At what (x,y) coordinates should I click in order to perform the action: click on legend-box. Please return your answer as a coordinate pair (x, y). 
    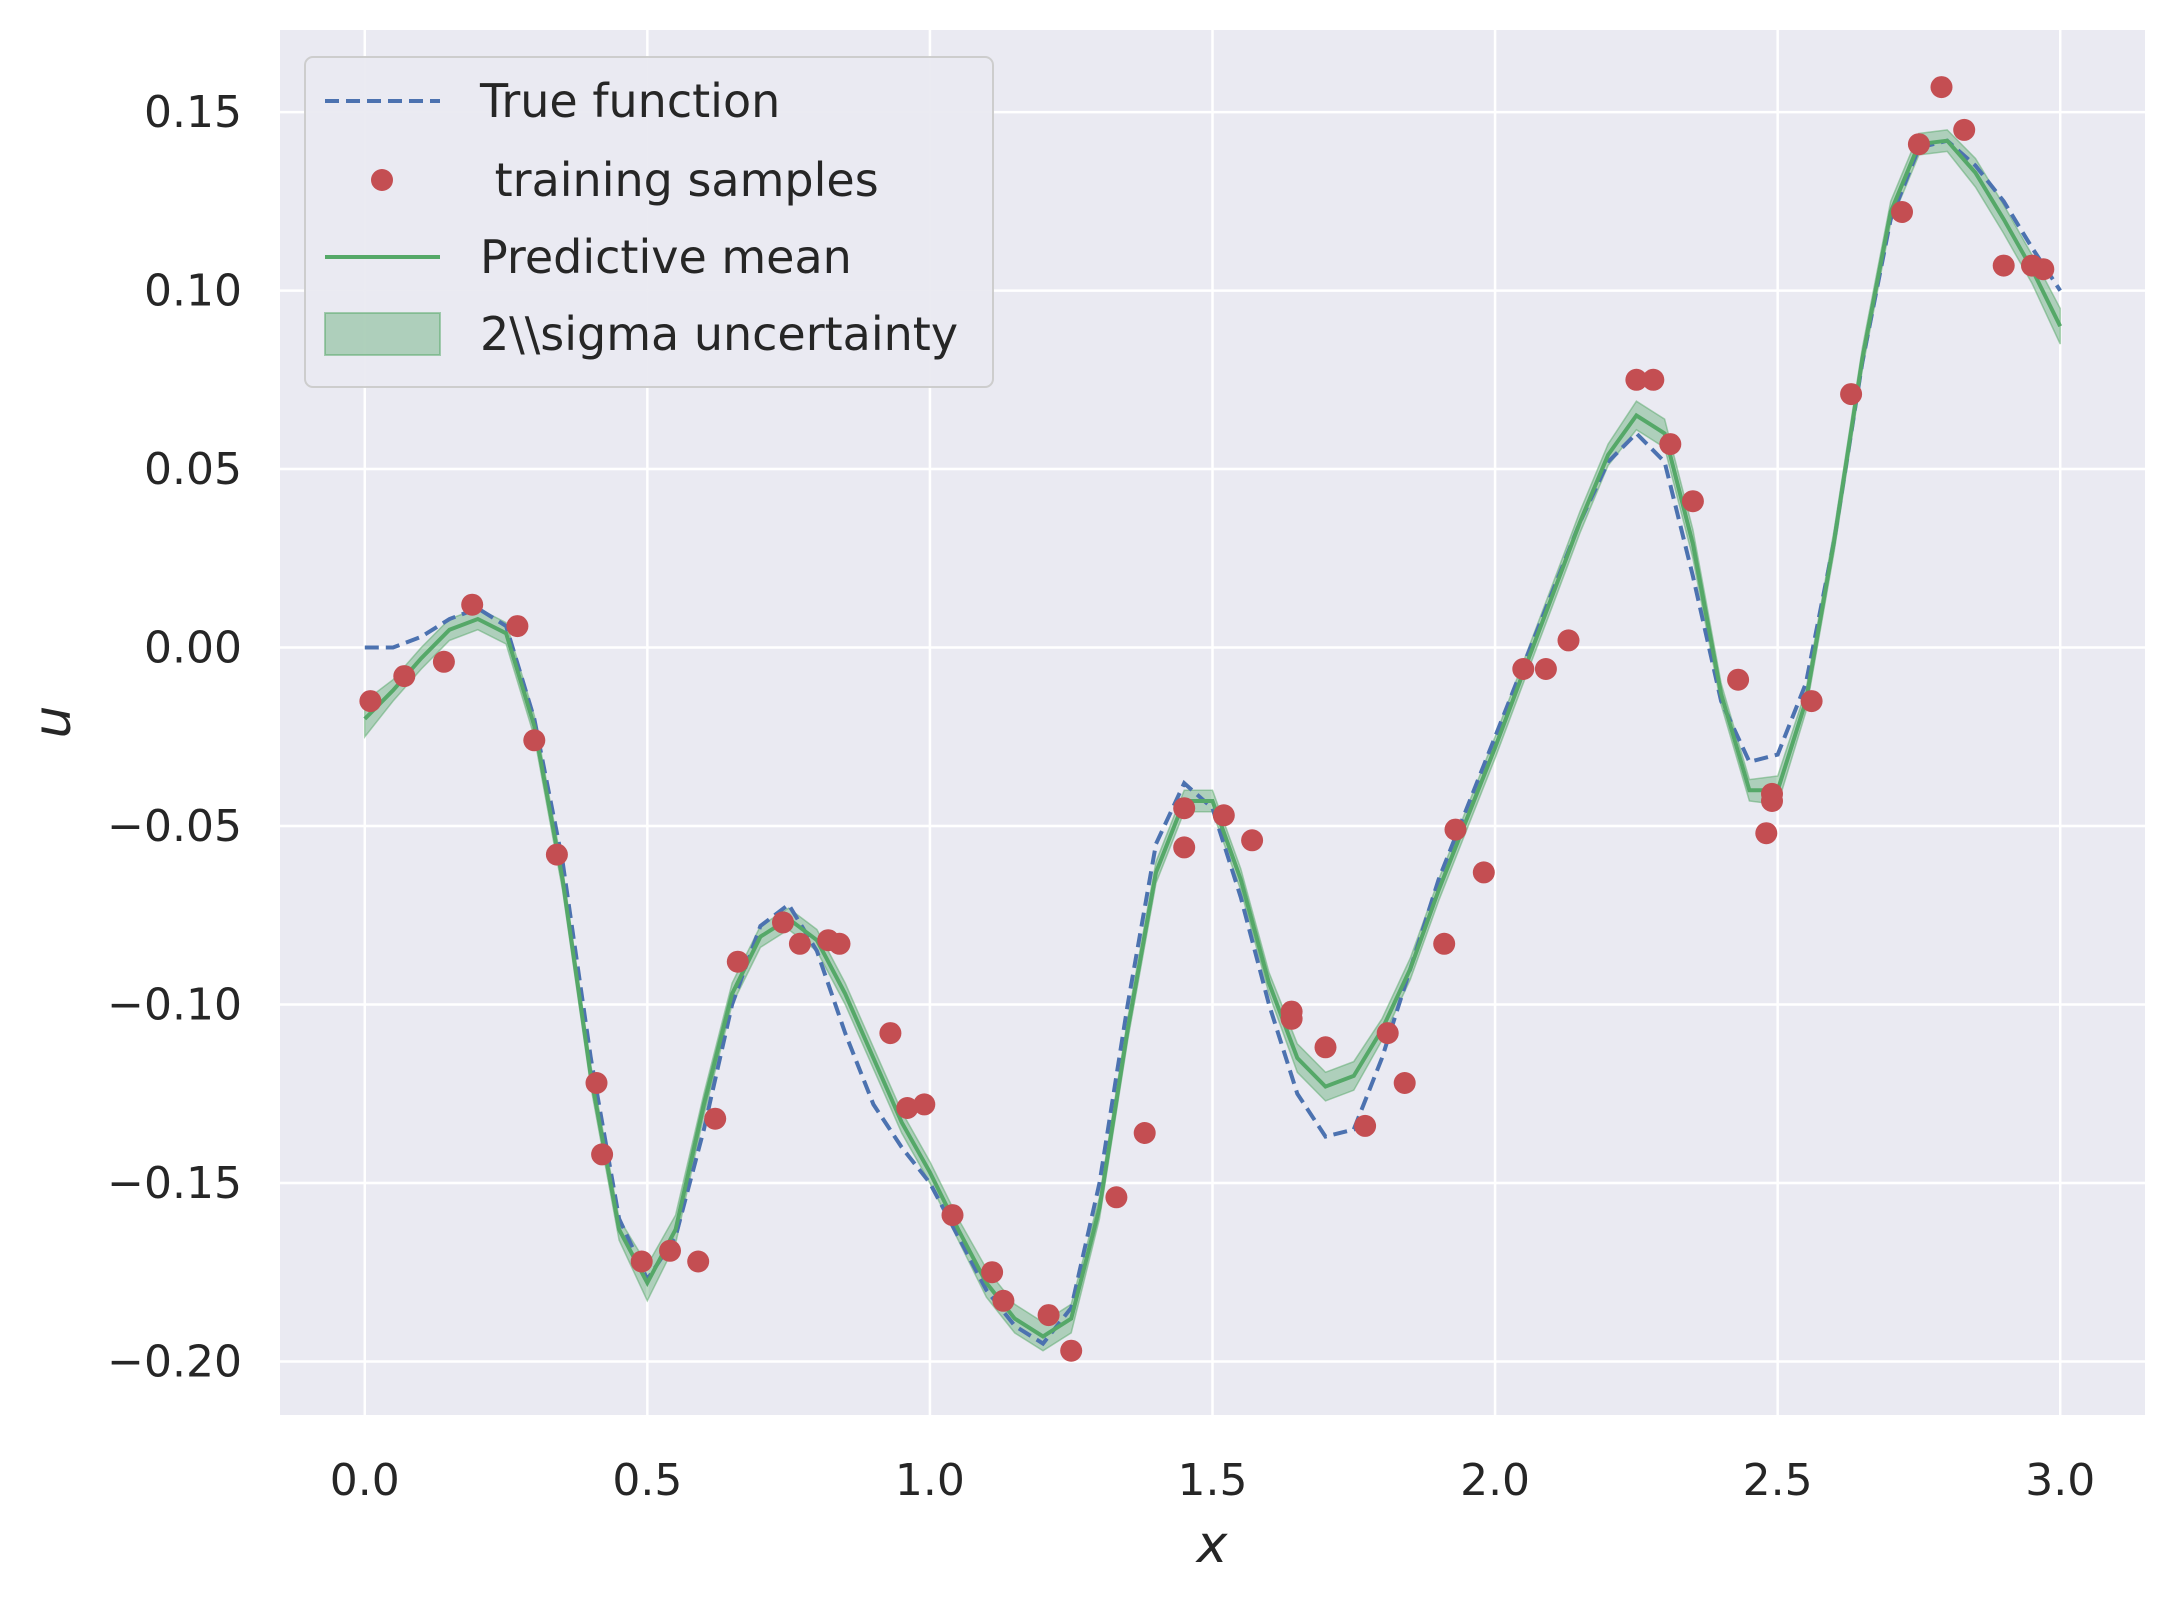
    Looking at the image, I should click on (649, 222).